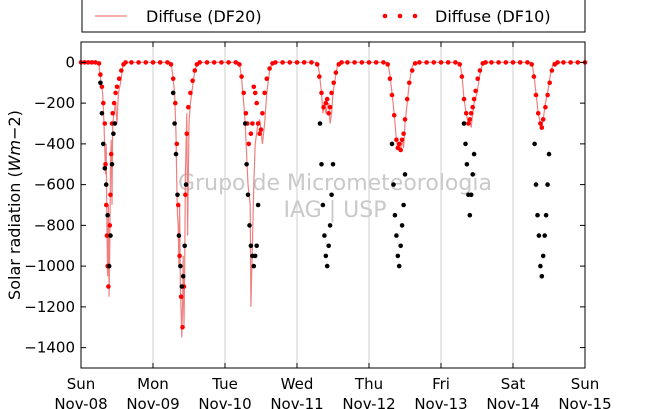 Image resolution: width=650 pixels, height=409 pixels. I want to click on y-tick-label: −1000, so click(49, 266).